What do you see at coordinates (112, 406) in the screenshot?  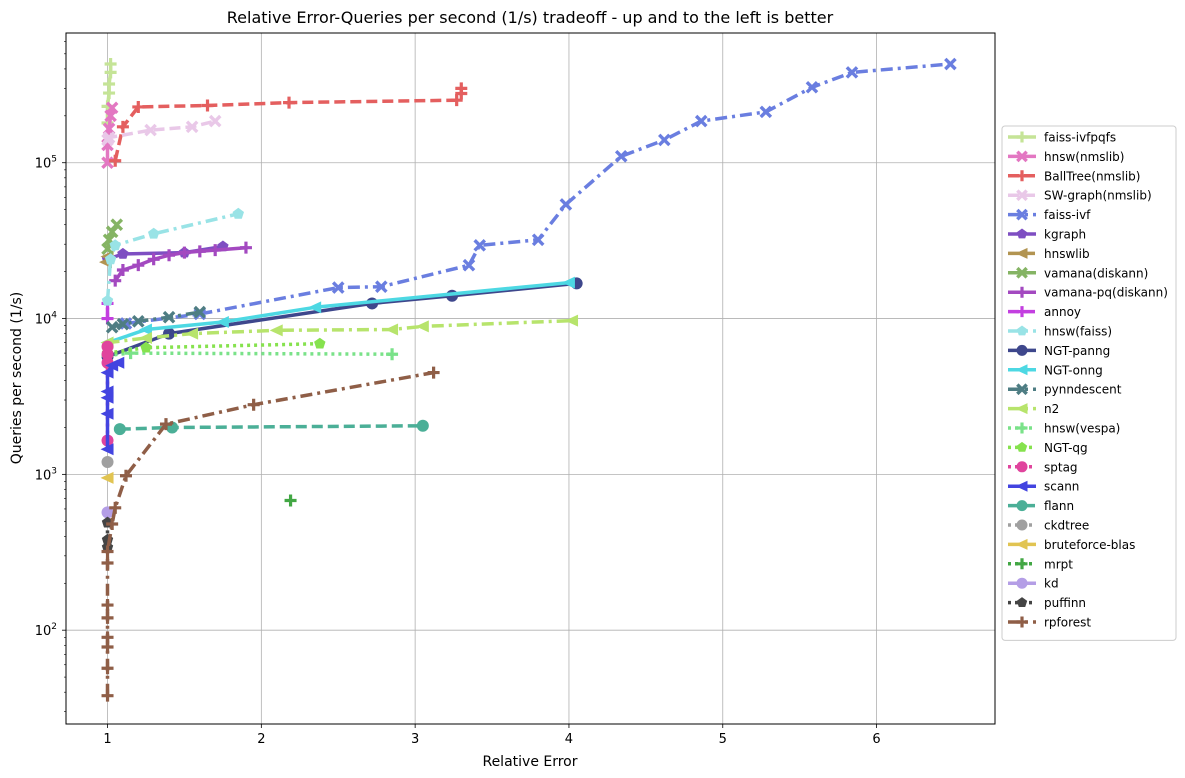 I see `series-scann` at bounding box center [112, 406].